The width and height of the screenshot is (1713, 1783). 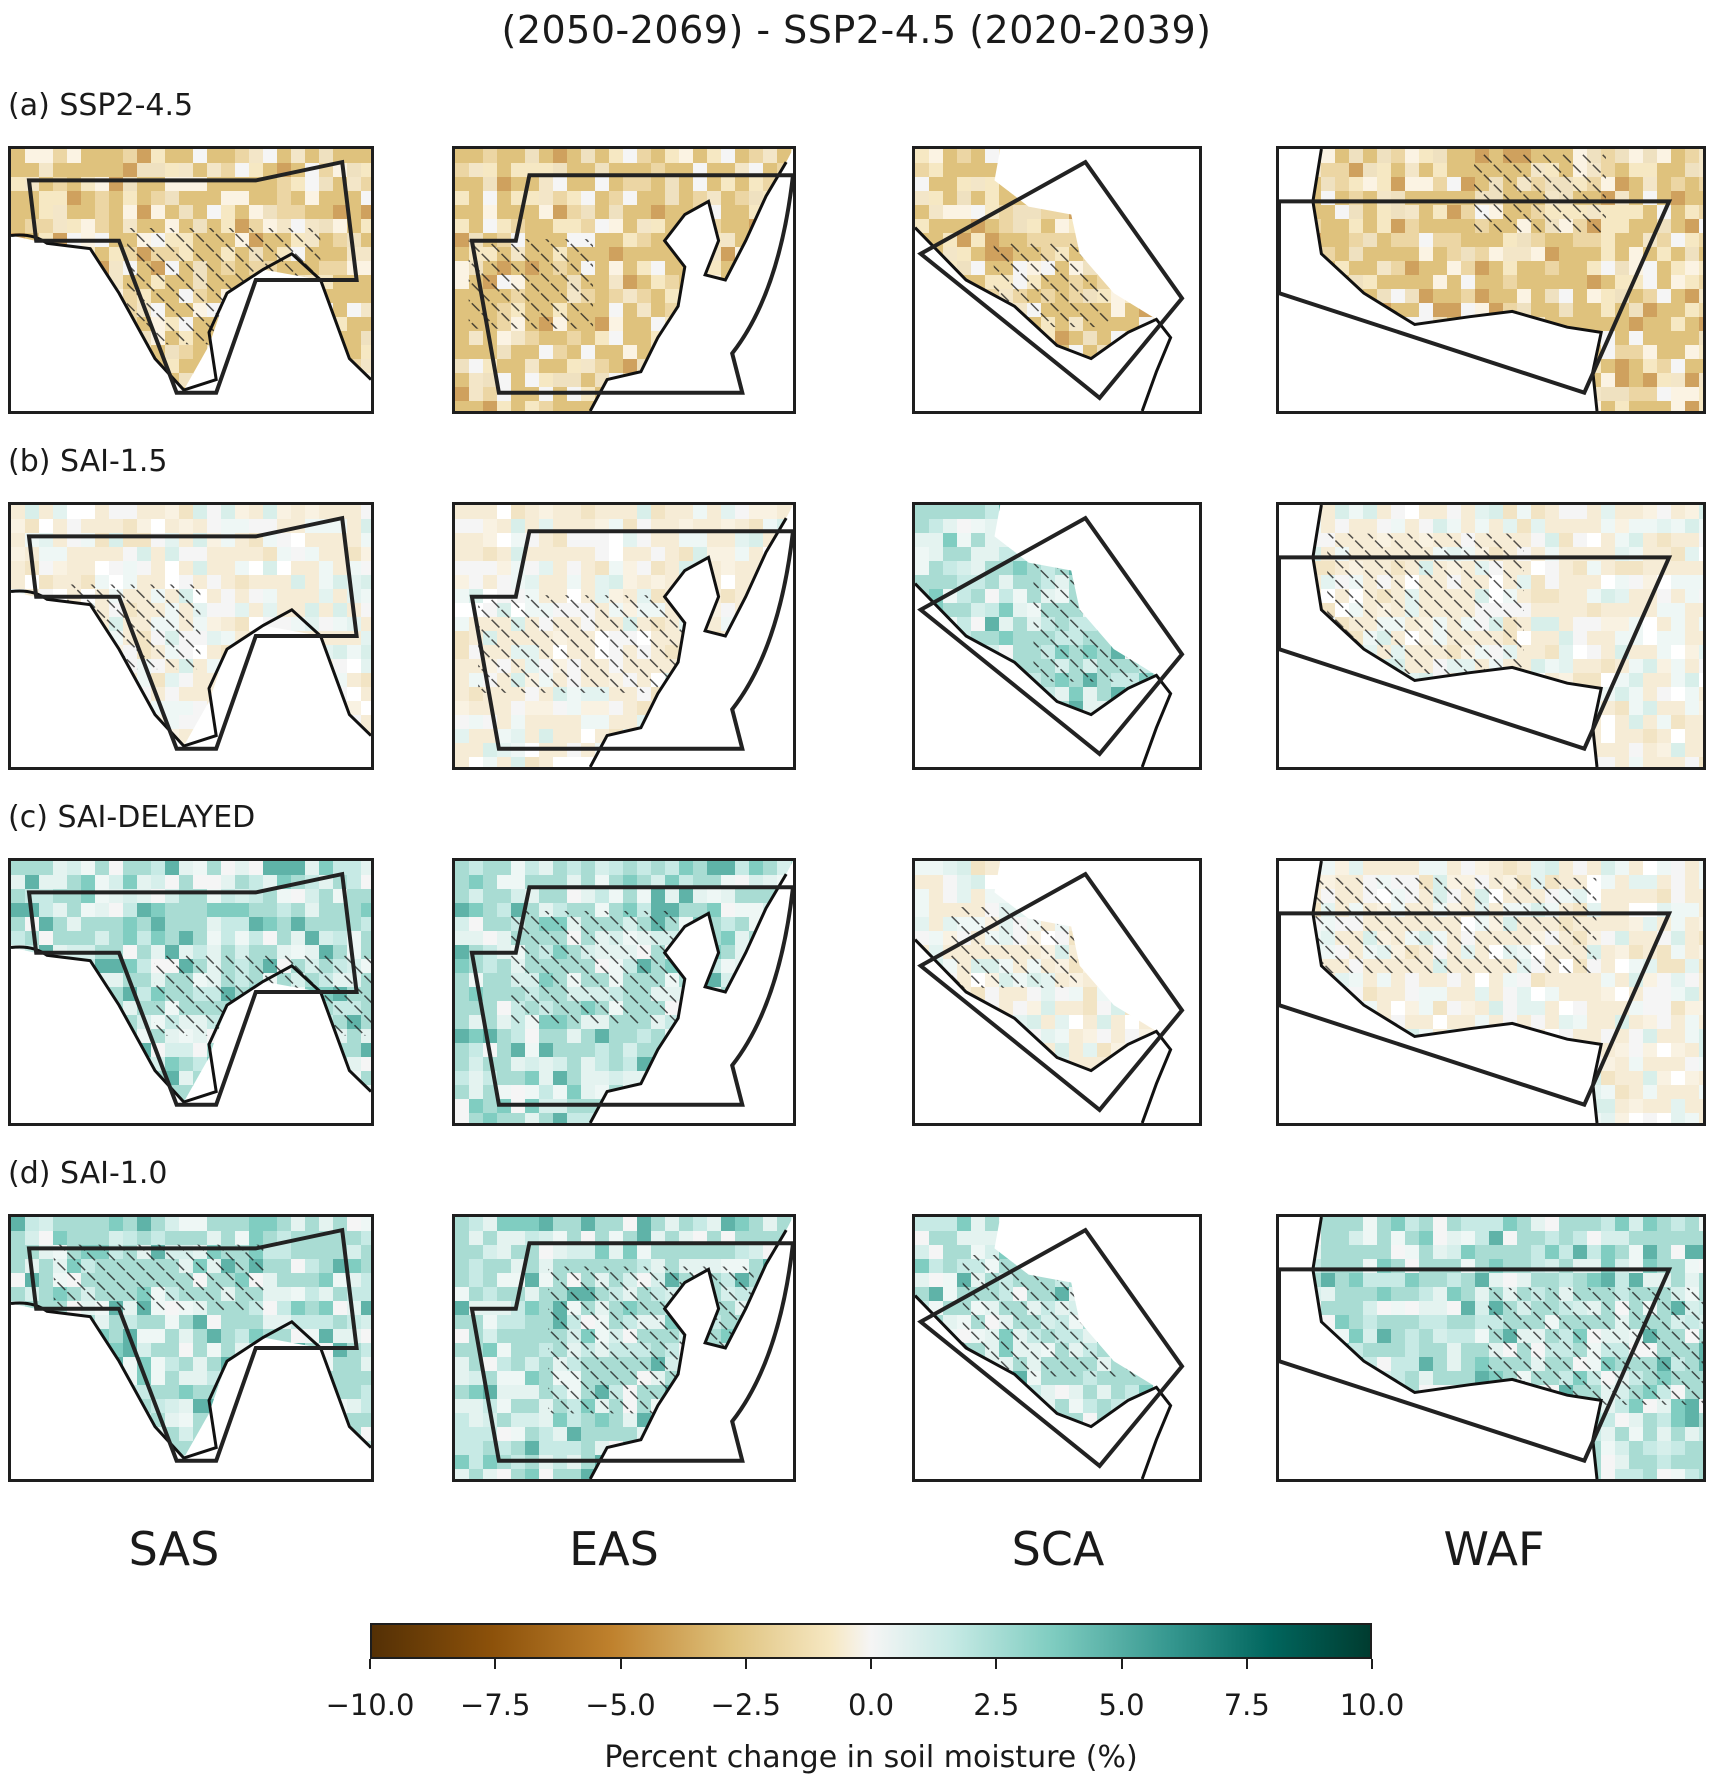 I want to click on map-panel-sai-1.5-waf, so click(x=1491, y=636).